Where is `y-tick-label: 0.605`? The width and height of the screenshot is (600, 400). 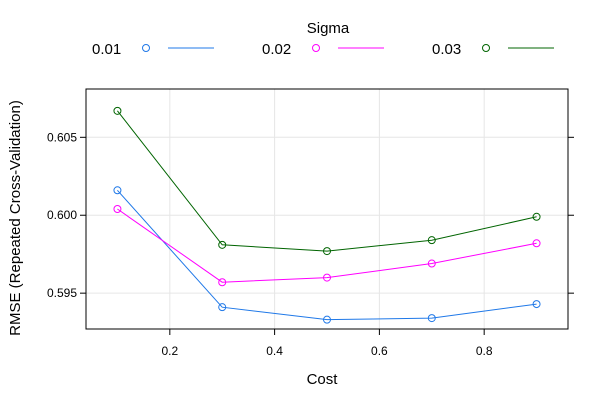
y-tick-label: 0.605 is located at coordinates (62, 137).